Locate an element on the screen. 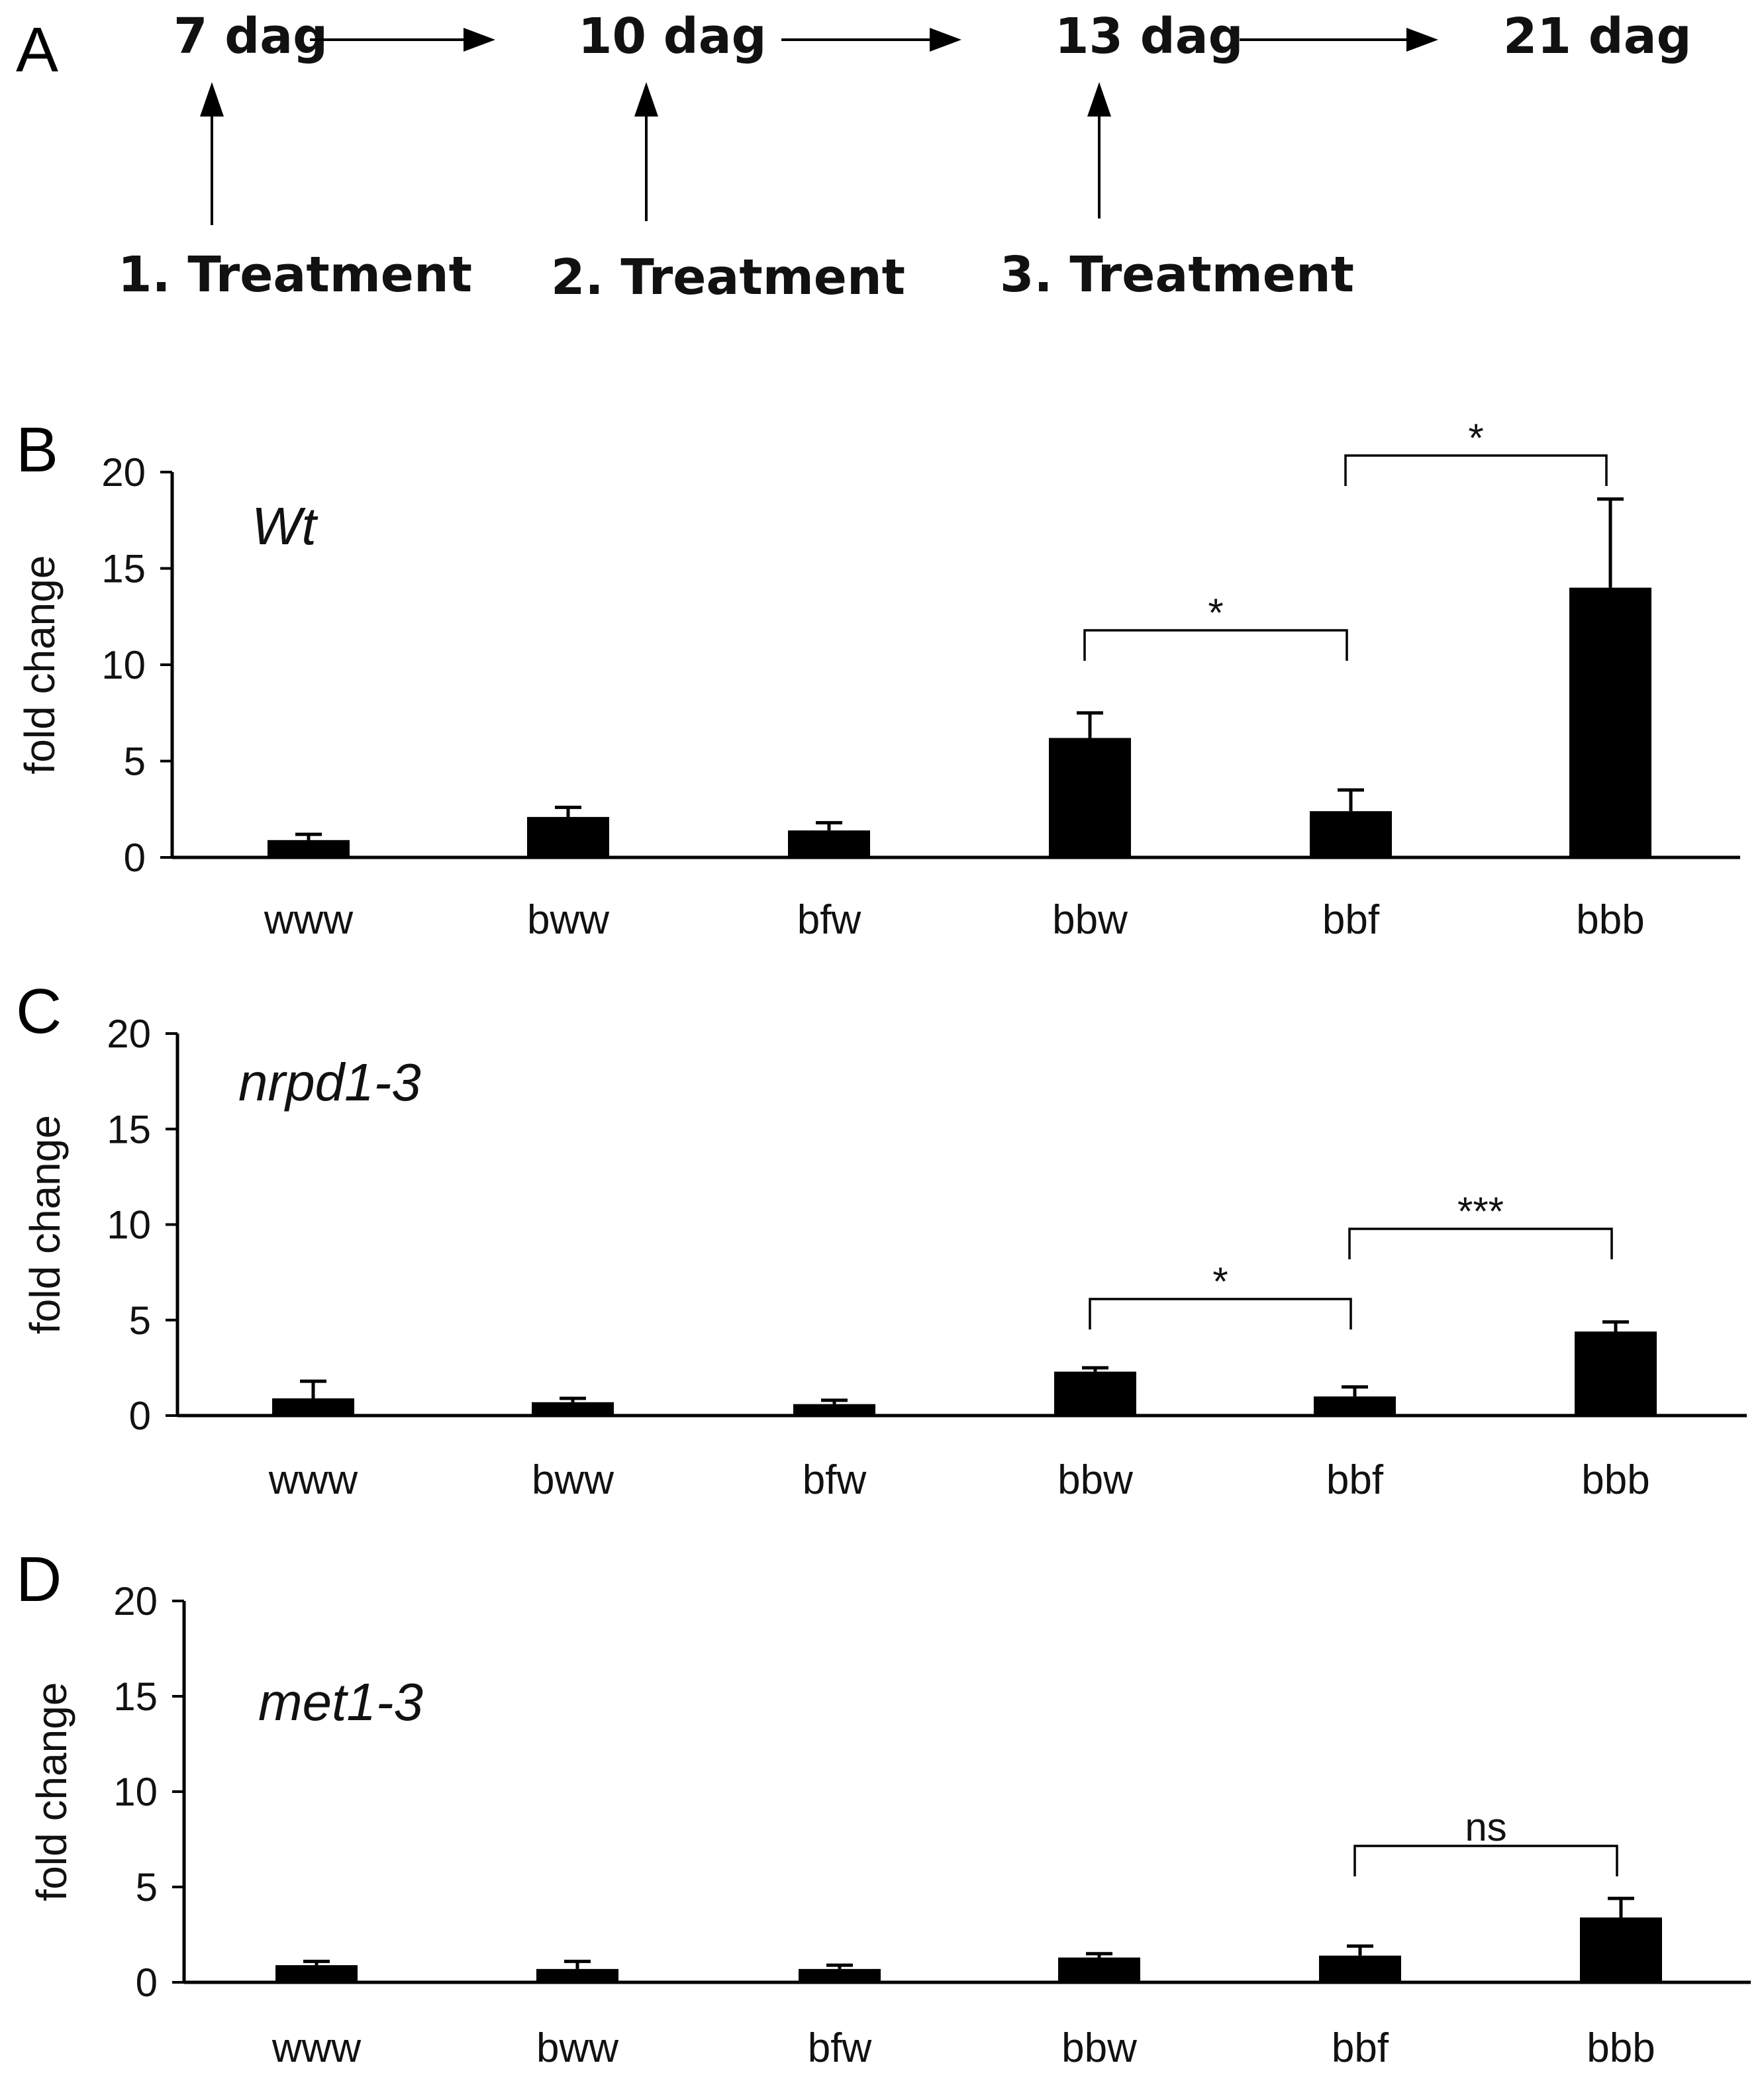 The width and height of the screenshot is (1764, 2077). genotype-label: nrpd1-3 is located at coordinates (329, 1082).